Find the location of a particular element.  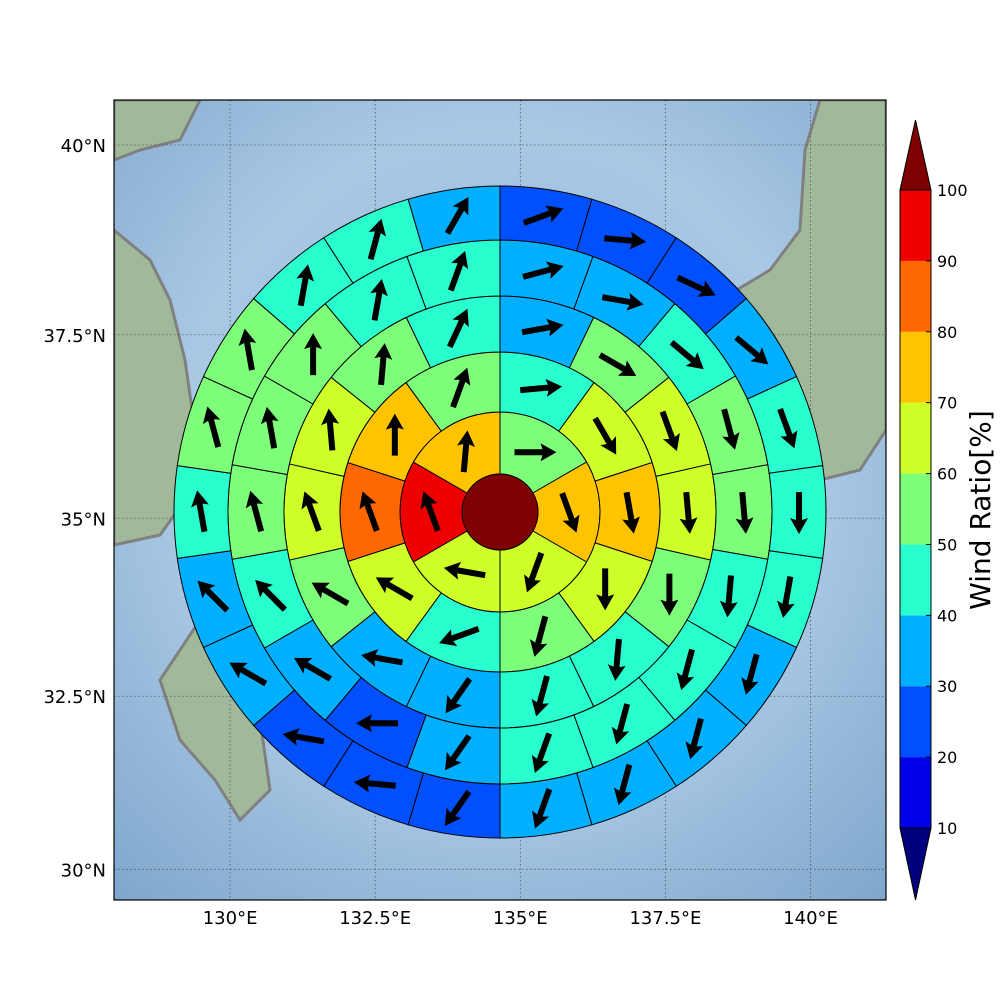

y-tick-label: 35°N is located at coordinates (83, 519).